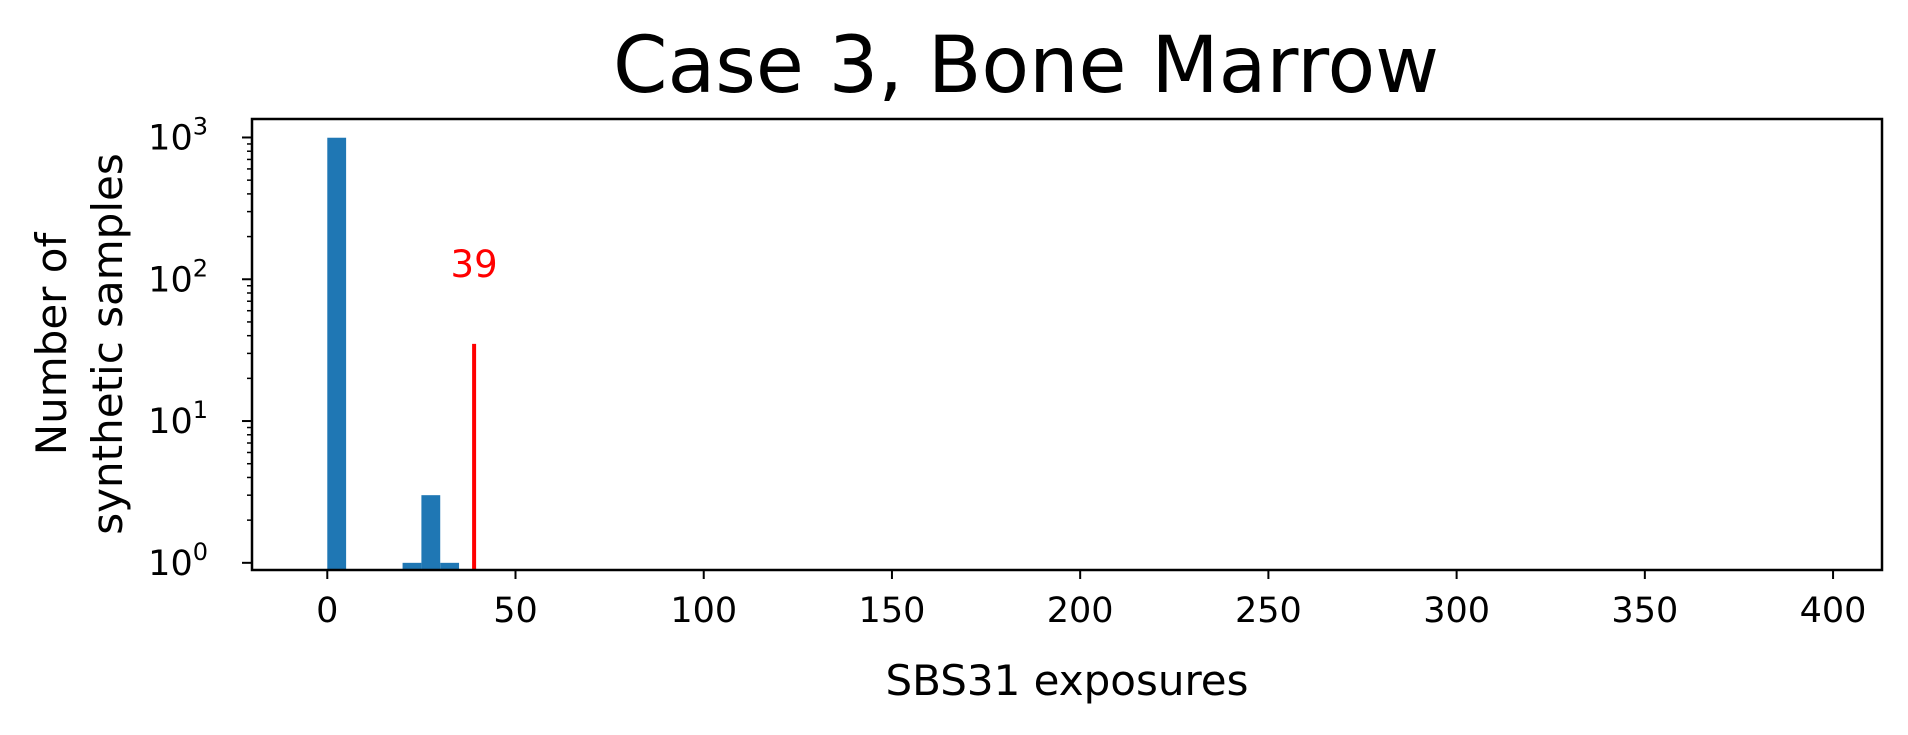 The width and height of the screenshot is (1908, 735). I want to click on y-axis-label: Number of synthetic samples, so click(79, 343).